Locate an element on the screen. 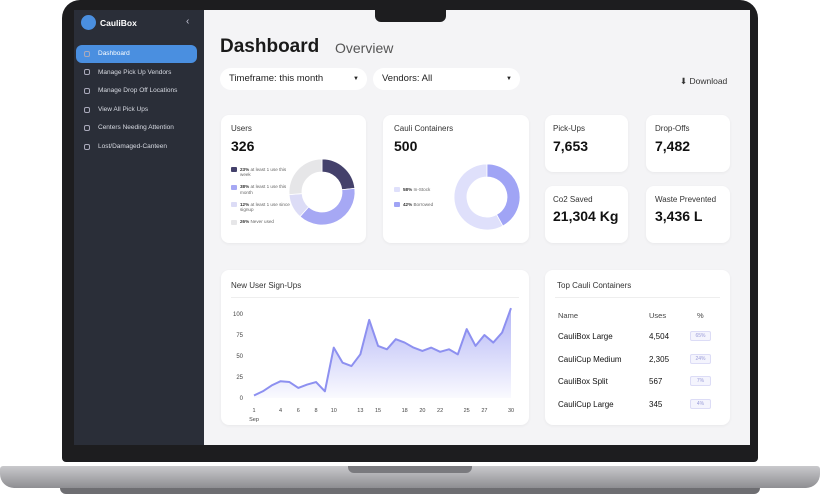  card-value: 500 is located at coordinates (406, 146).